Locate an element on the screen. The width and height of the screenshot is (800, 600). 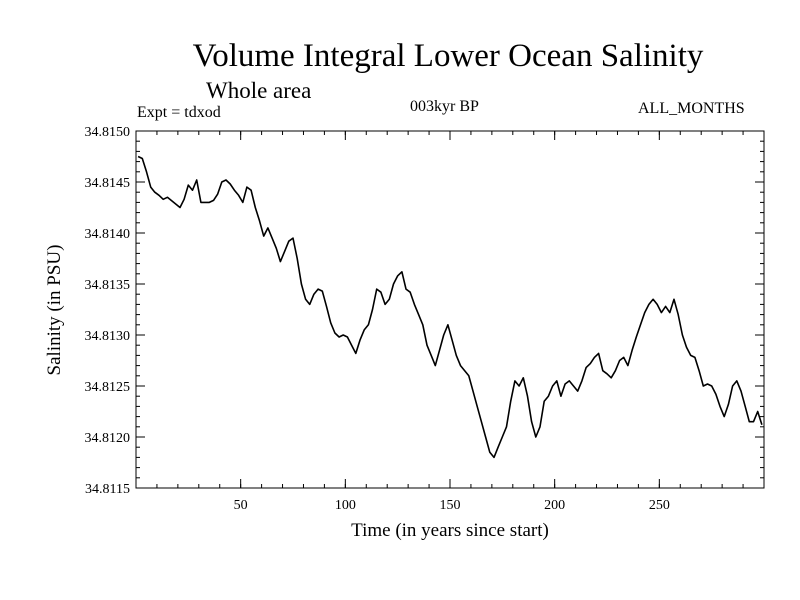
y-tick-label: 34.8140 is located at coordinates (108, 234).